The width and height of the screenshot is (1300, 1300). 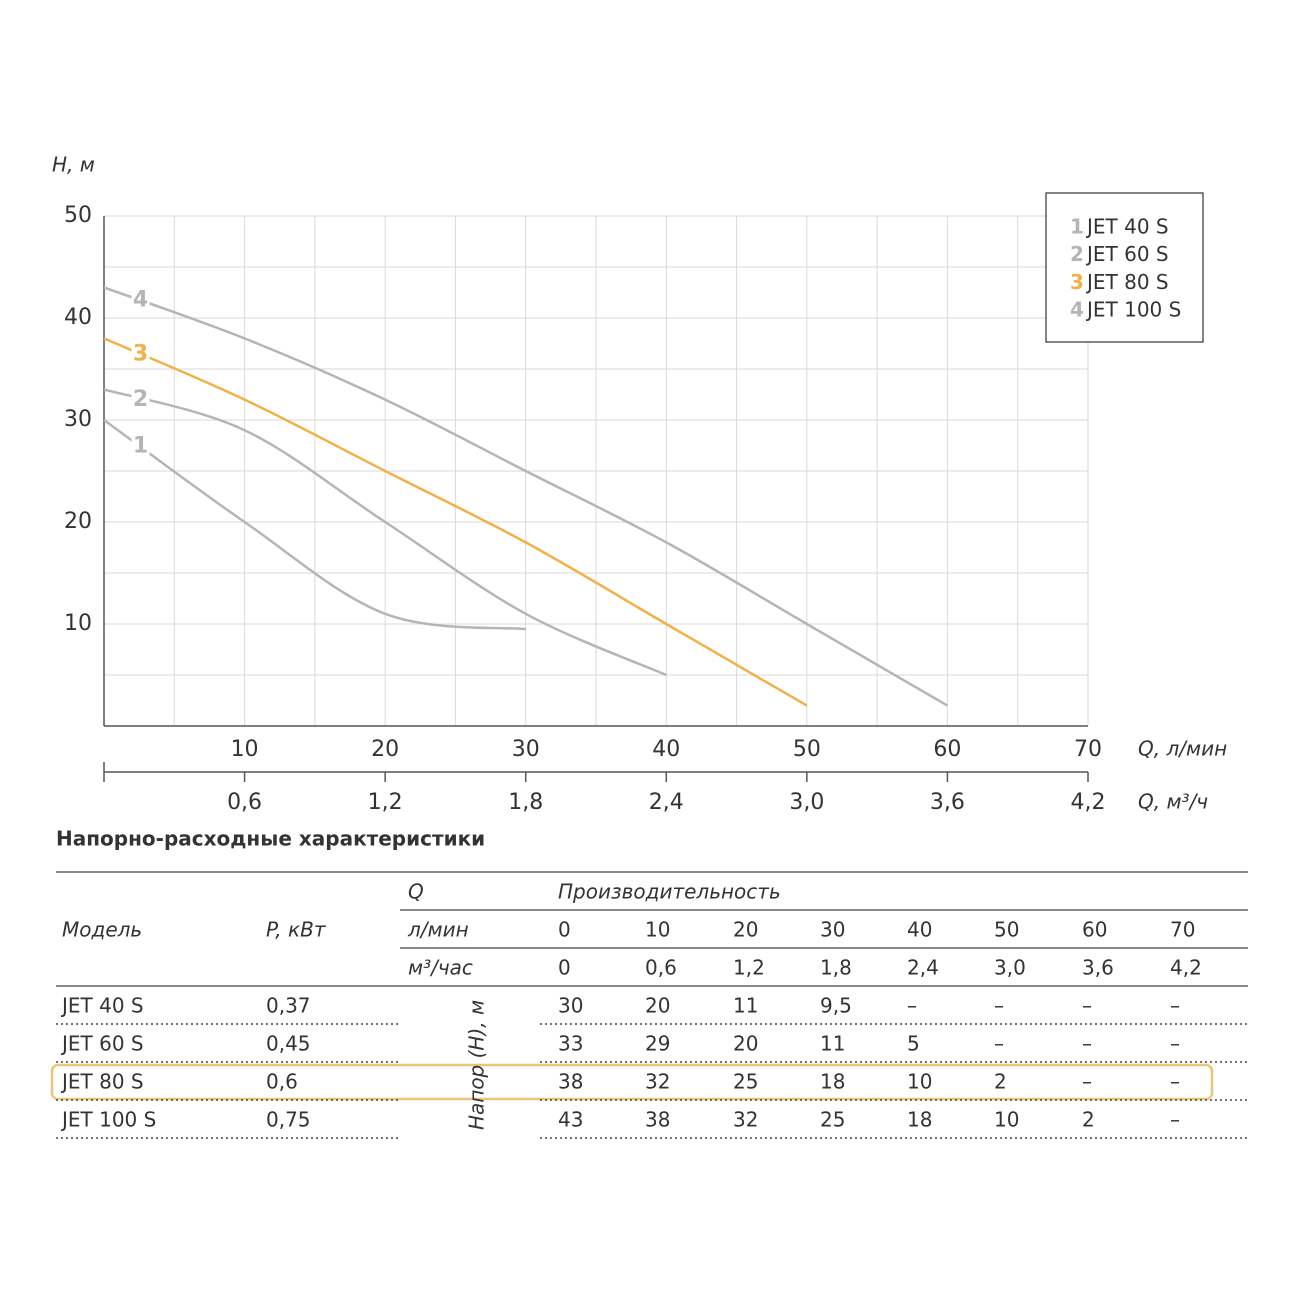 I want to click on legend-label: JET 100 S, so click(x=1133, y=310).